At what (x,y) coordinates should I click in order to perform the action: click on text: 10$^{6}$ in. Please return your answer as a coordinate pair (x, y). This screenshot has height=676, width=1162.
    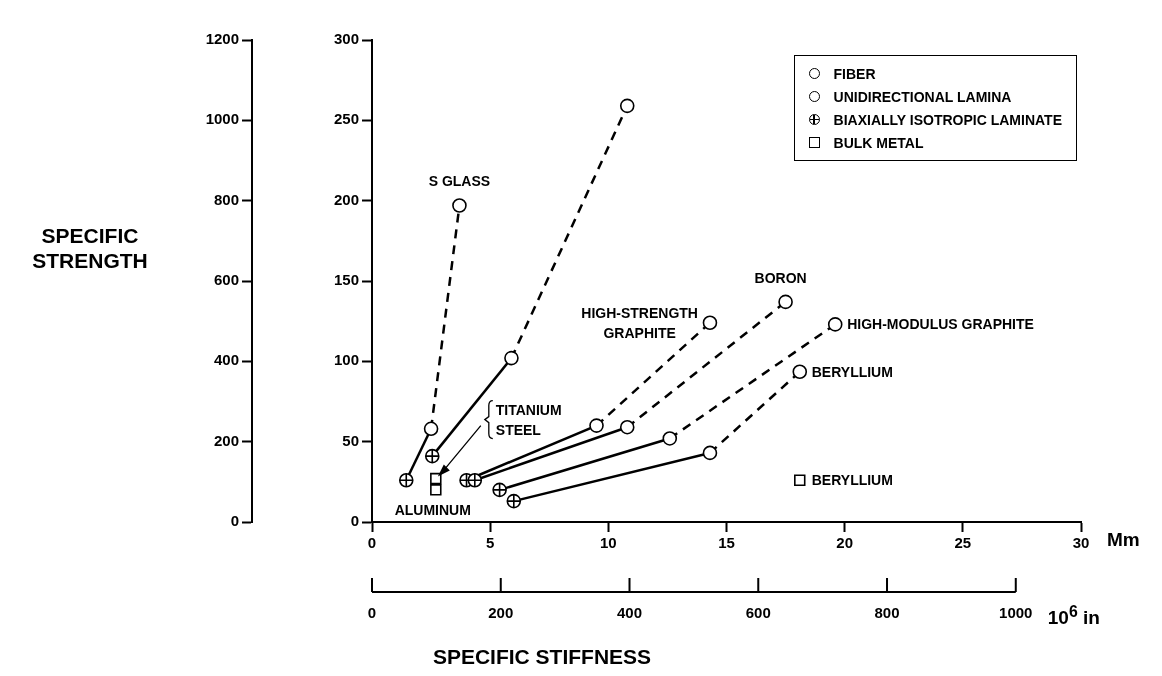
    Looking at the image, I should click on (1073, 615).